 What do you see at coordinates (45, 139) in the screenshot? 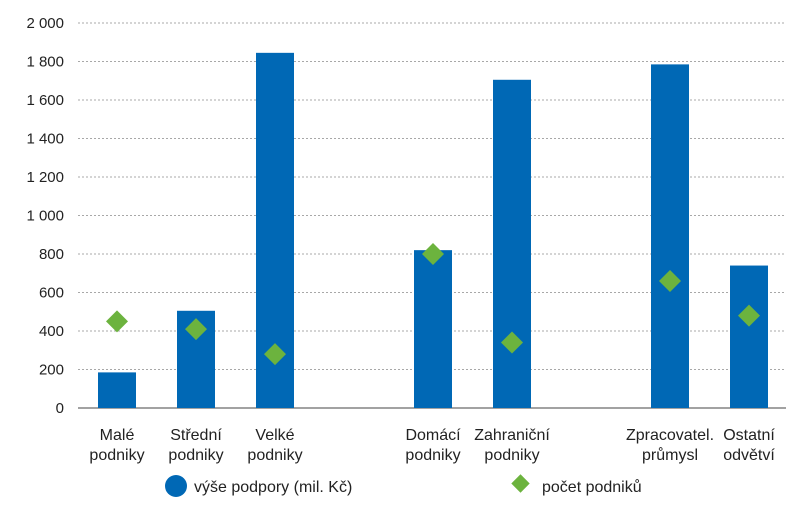
I see `y-tick-label: 1 400` at bounding box center [45, 139].